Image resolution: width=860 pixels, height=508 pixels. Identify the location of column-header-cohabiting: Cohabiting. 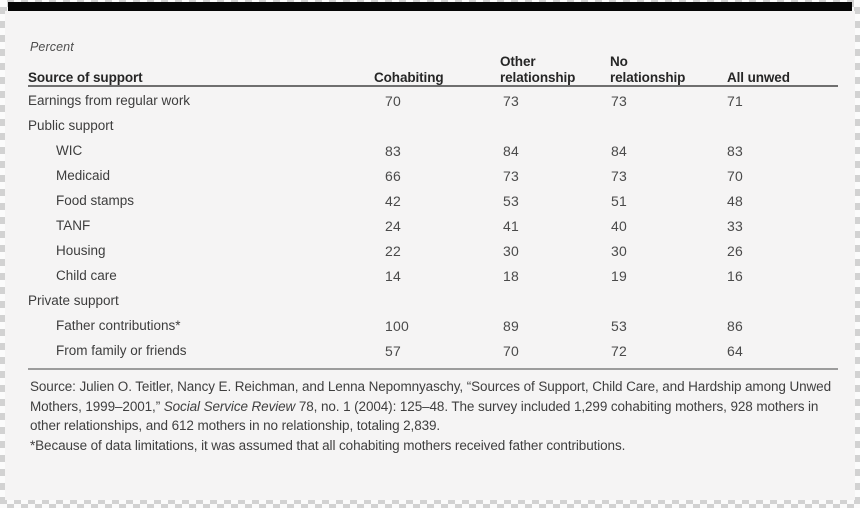
(431, 78).